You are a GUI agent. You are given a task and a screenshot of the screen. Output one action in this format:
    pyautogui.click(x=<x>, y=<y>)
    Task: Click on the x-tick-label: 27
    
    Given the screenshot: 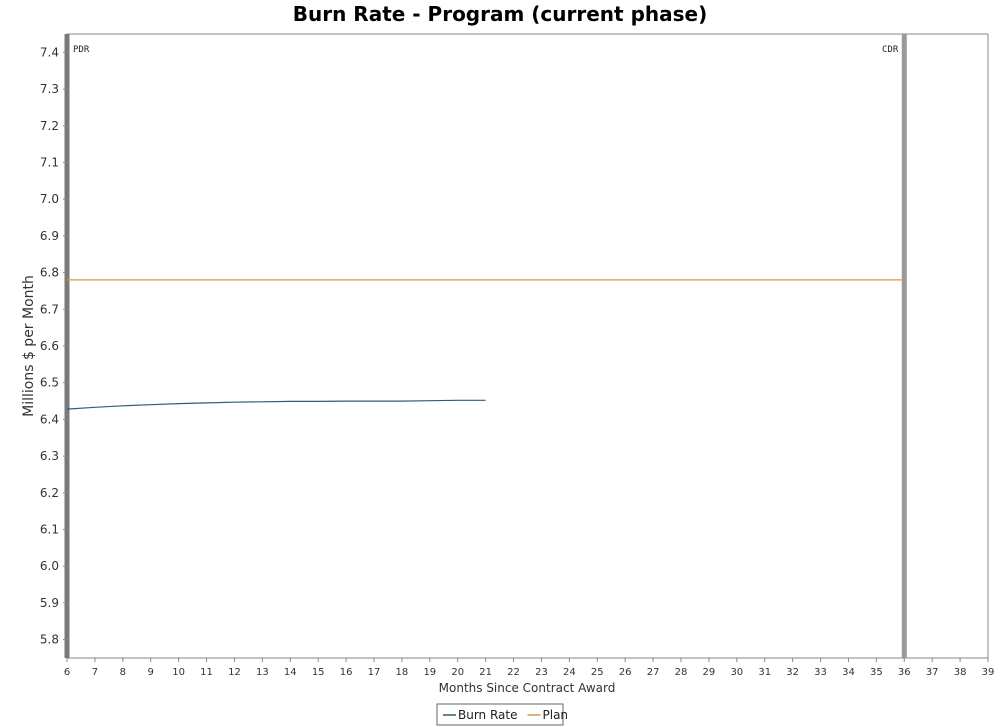 What is the action you would take?
    pyautogui.click(x=653, y=672)
    